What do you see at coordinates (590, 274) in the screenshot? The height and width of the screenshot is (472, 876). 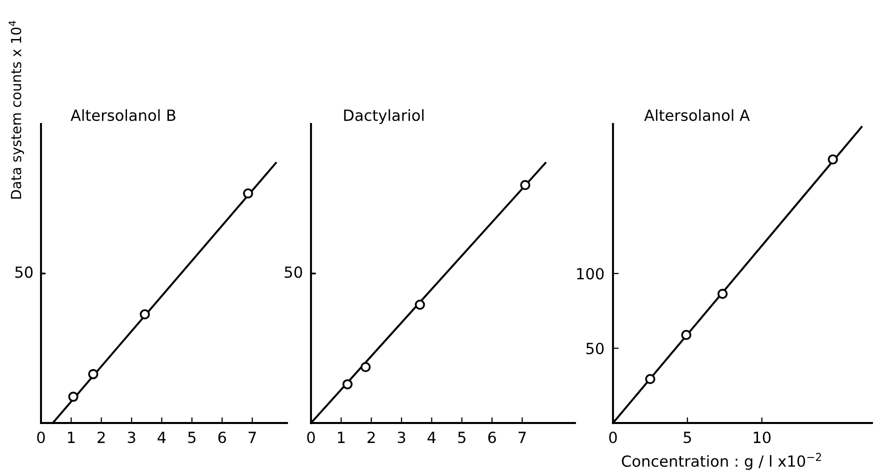 I see `y-tick-label: 100` at bounding box center [590, 274].